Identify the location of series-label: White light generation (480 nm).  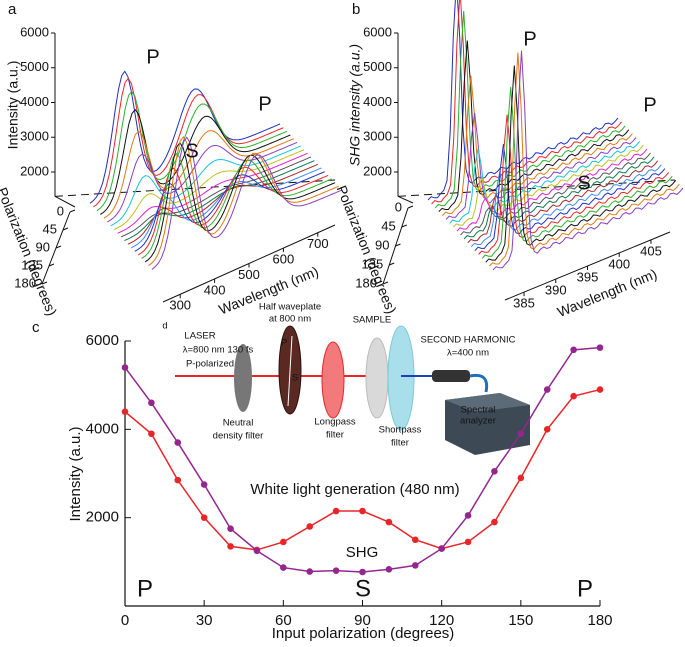
(354, 489).